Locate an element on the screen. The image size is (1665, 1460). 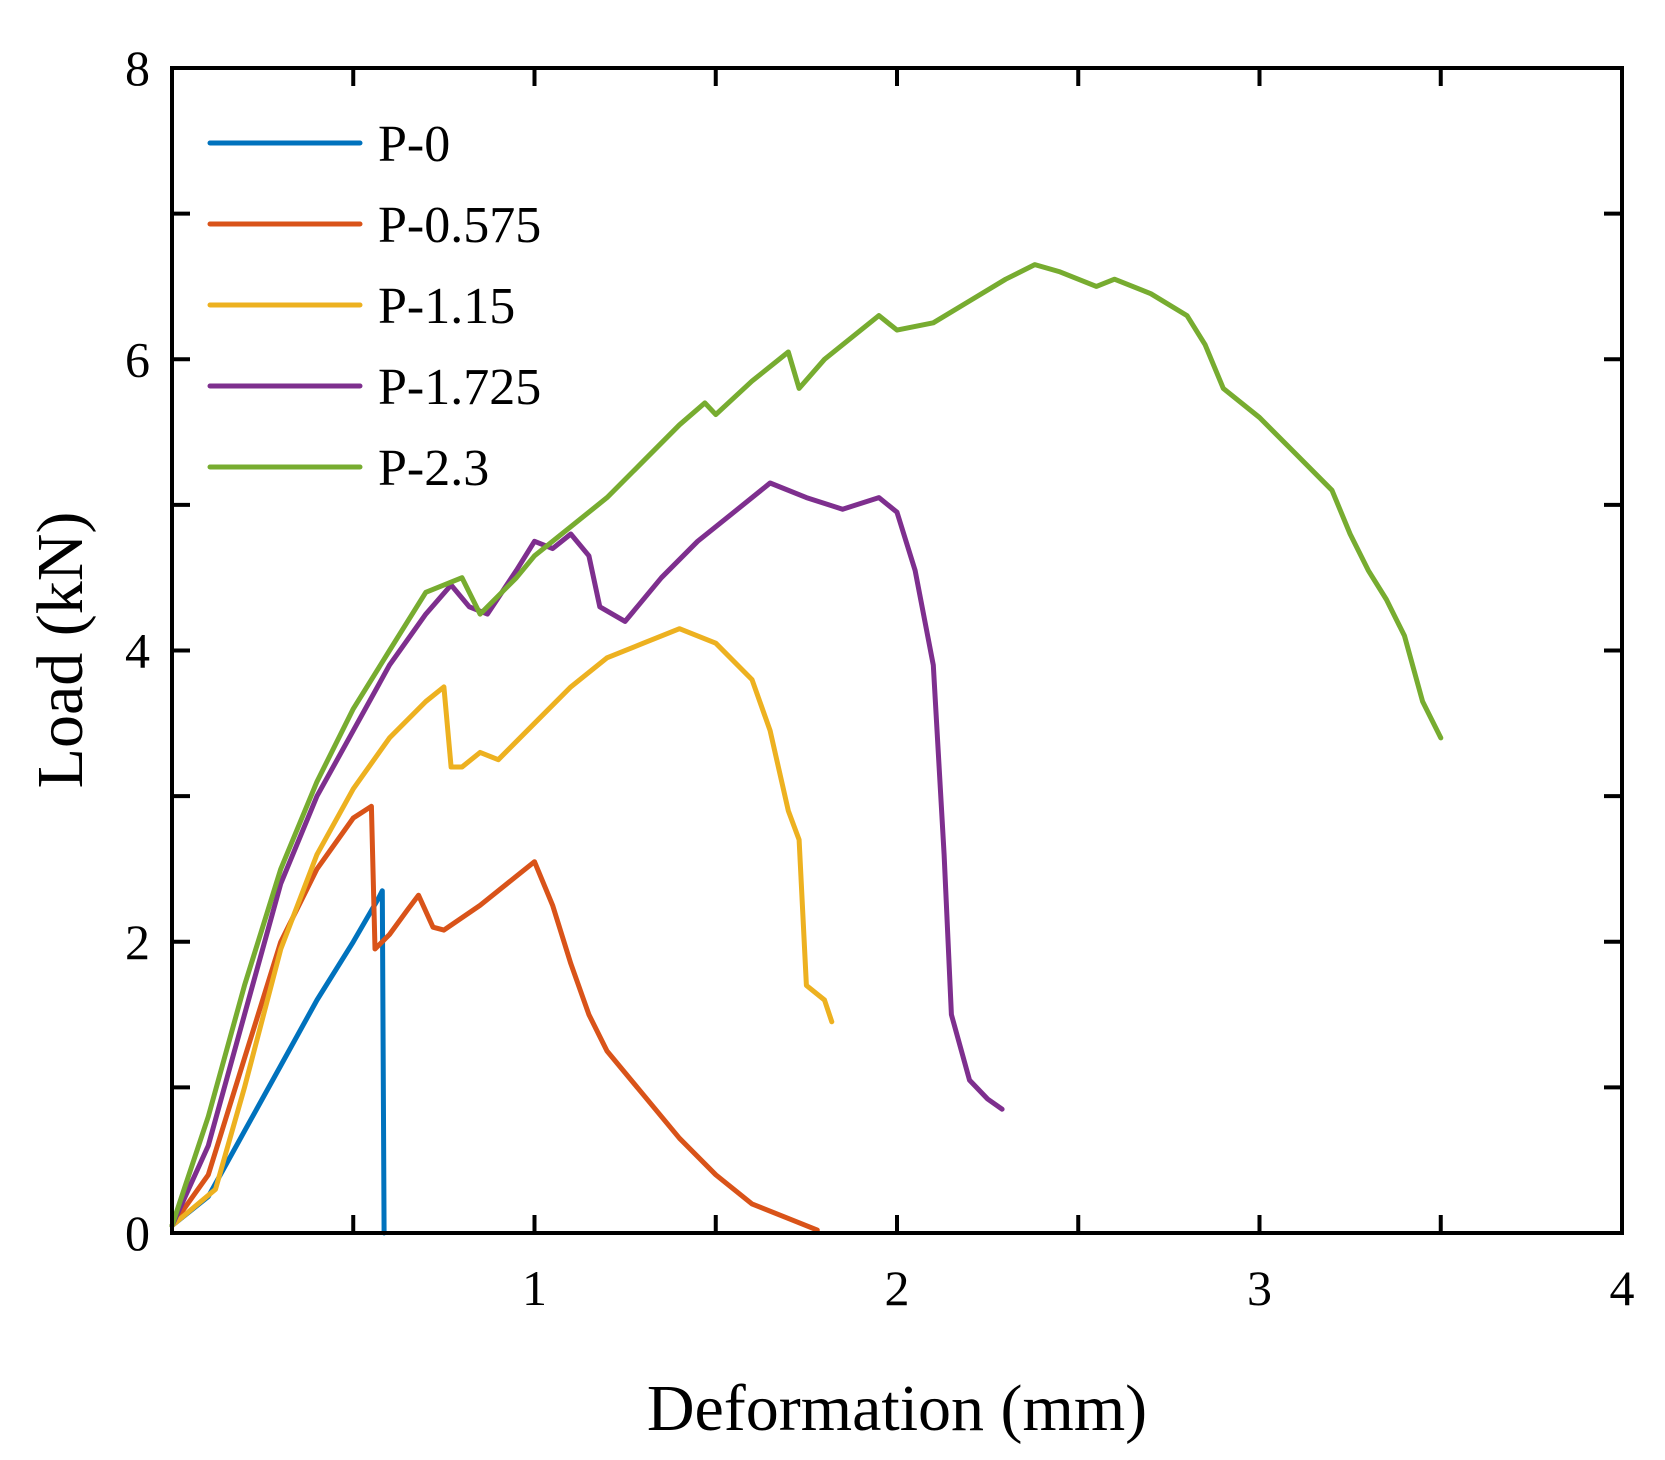
legend-label: P-1.15 is located at coordinates (446, 306).